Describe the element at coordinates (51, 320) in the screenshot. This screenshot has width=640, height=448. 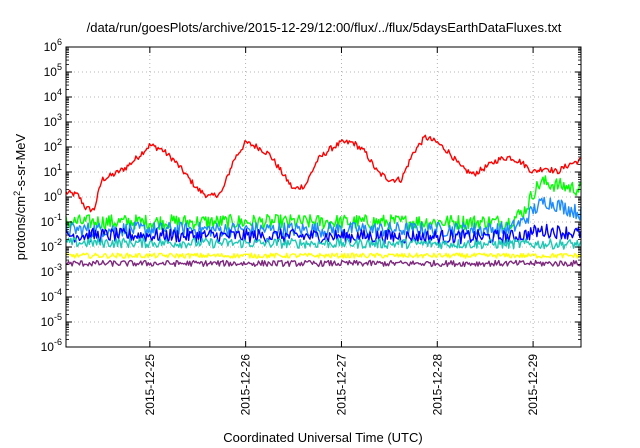
I see `y-tick-label: 10⁻⁵` at that location.